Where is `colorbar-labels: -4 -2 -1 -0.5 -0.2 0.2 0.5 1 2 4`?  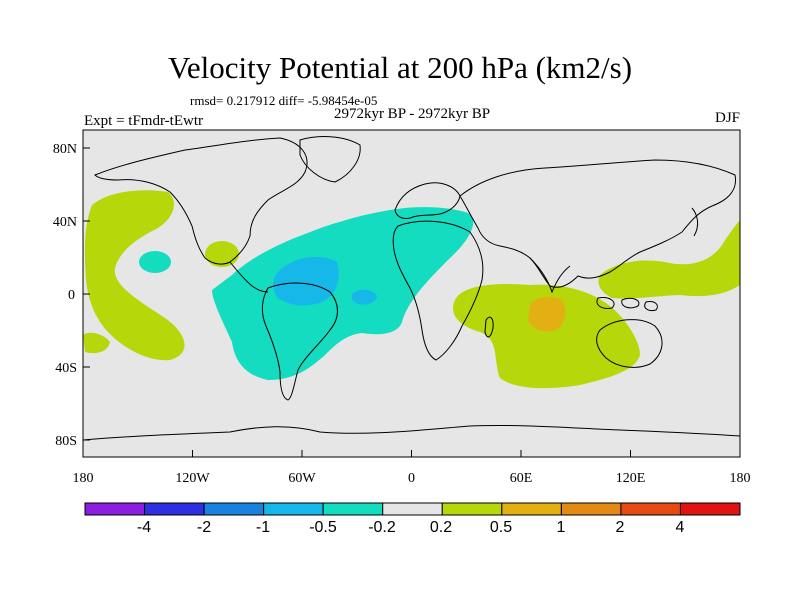 colorbar-labels: -4 -2 -1 -0.5 -0.2 0.2 0.5 1 2 4 is located at coordinates (411, 527).